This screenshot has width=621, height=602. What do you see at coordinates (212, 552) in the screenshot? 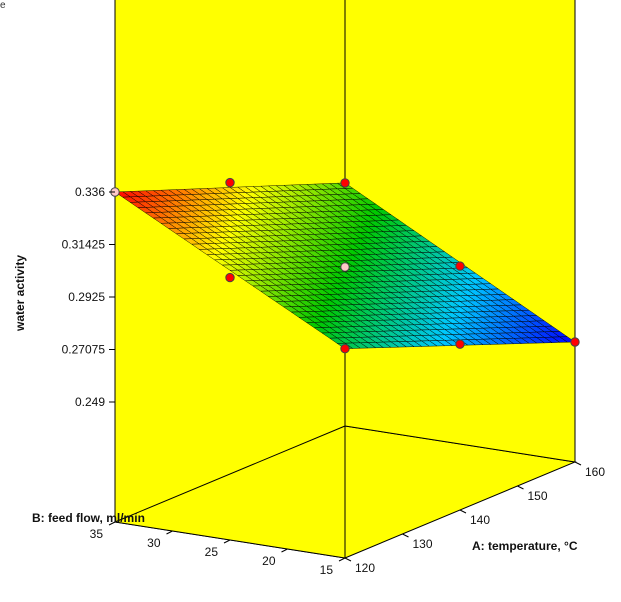
I see `y-tick-label: 25` at bounding box center [212, 552].